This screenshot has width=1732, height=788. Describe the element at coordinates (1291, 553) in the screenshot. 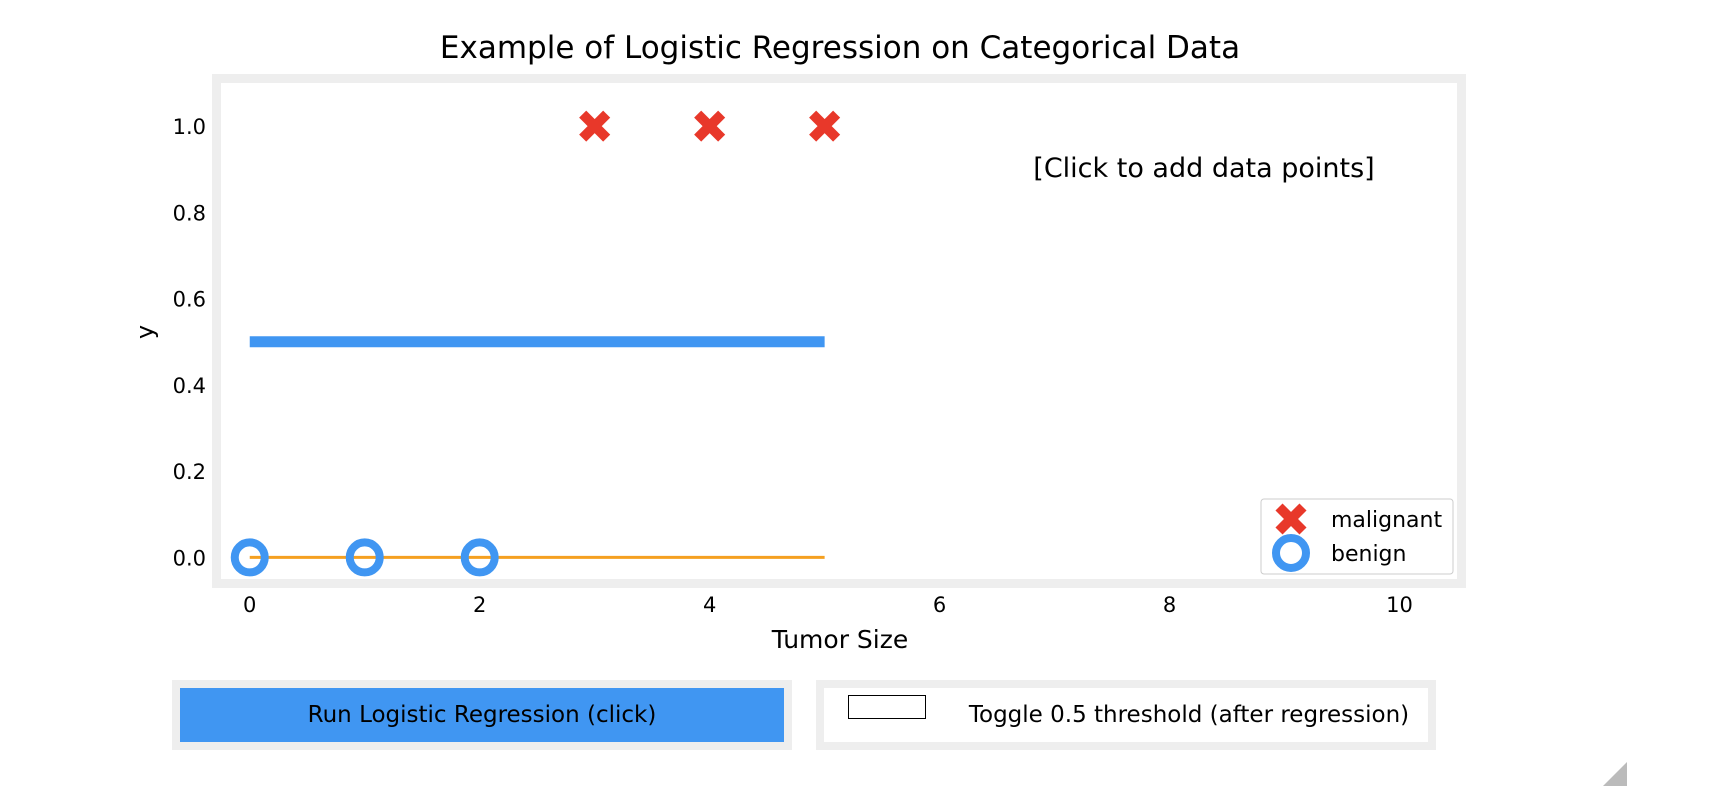

I see `legend-benign-marker` at that location.